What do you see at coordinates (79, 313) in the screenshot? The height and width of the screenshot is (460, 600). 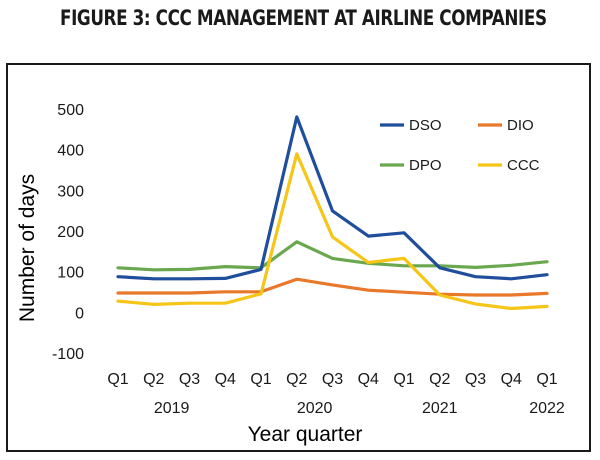 I see `y-tick-label: 0` at bounding box center [79, 313].